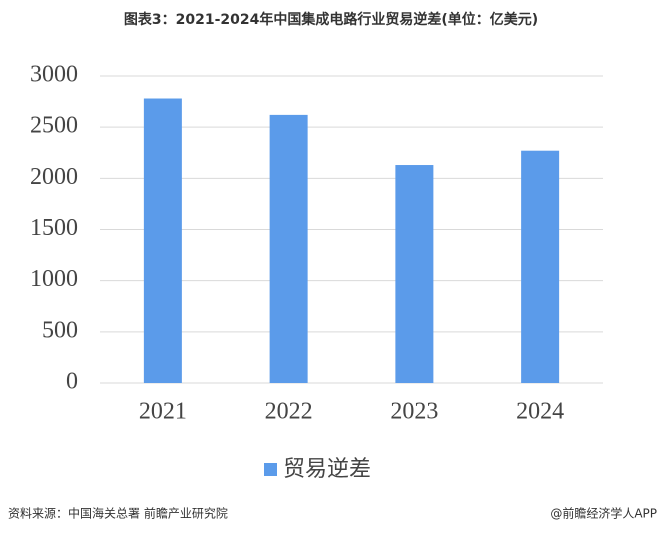 The width and height of the screenshot is (663, 534). I want to click on x-tick-label: 2023, so click(414, 412).